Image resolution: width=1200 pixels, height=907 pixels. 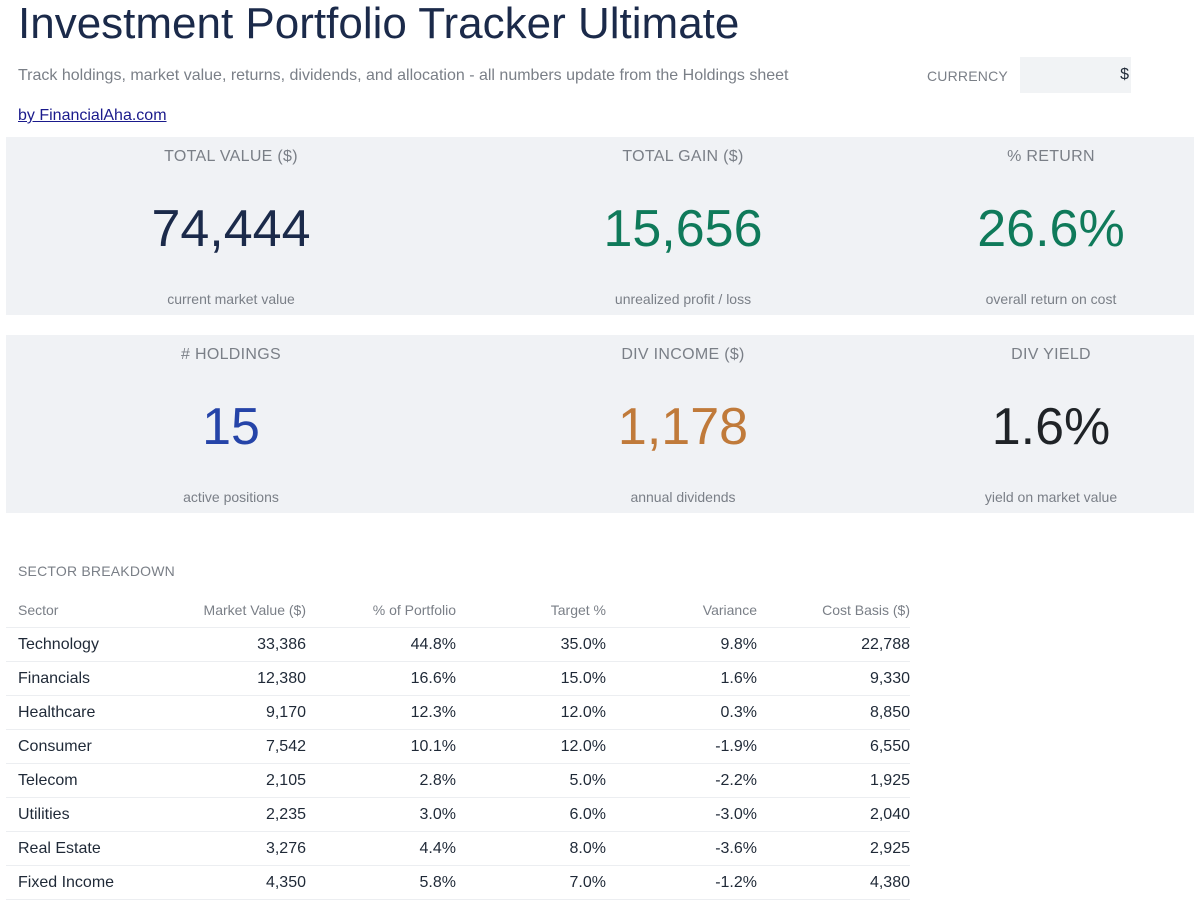 I want to click on cell-market-value: 4,350, so click(x=231, y=882).